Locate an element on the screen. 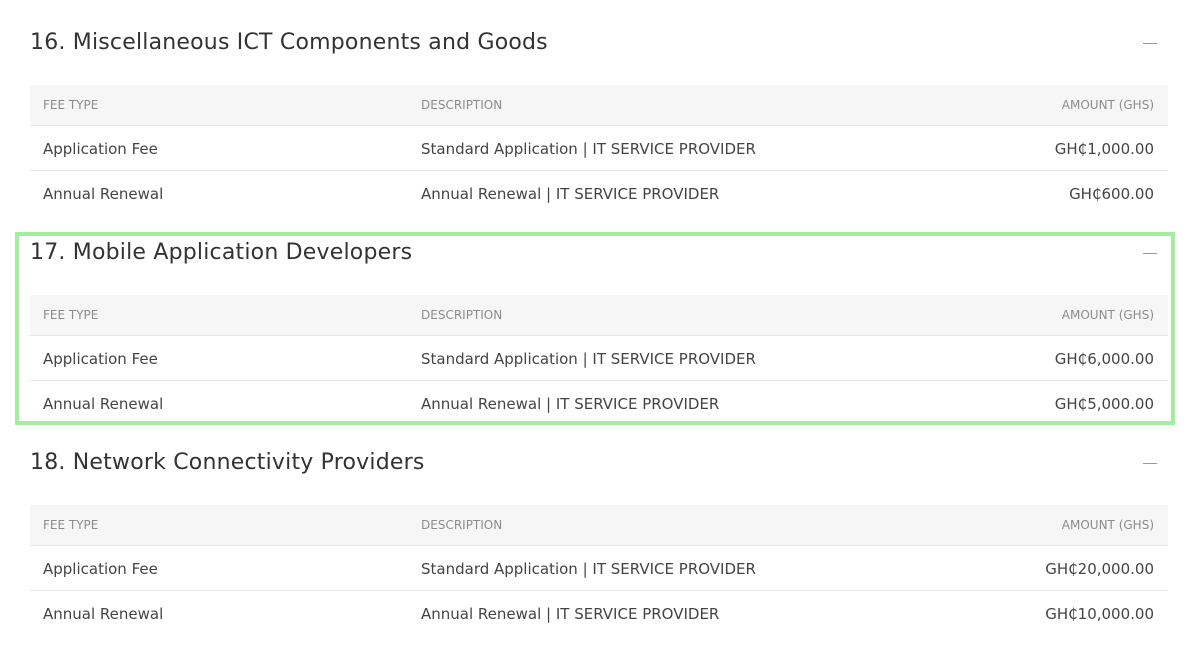 This screenshot has height=655, width=1200. amount: GH₵5,000.00 is located at coordinates (1104, 403).